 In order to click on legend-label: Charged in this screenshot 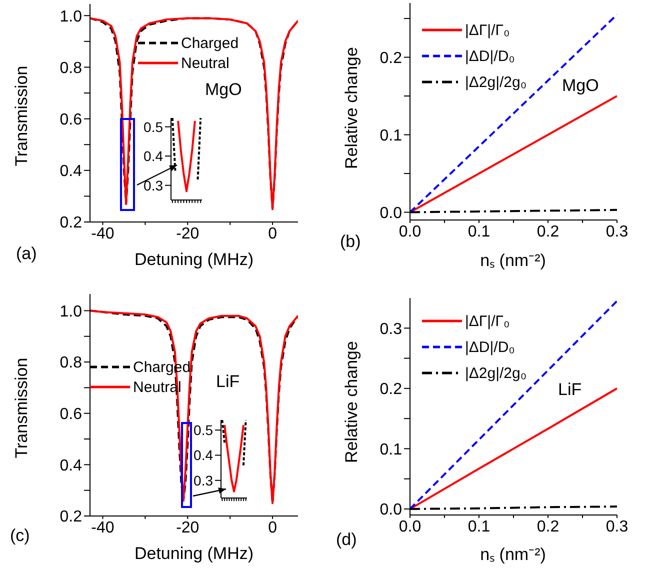, I will do `click(210, 43)`.